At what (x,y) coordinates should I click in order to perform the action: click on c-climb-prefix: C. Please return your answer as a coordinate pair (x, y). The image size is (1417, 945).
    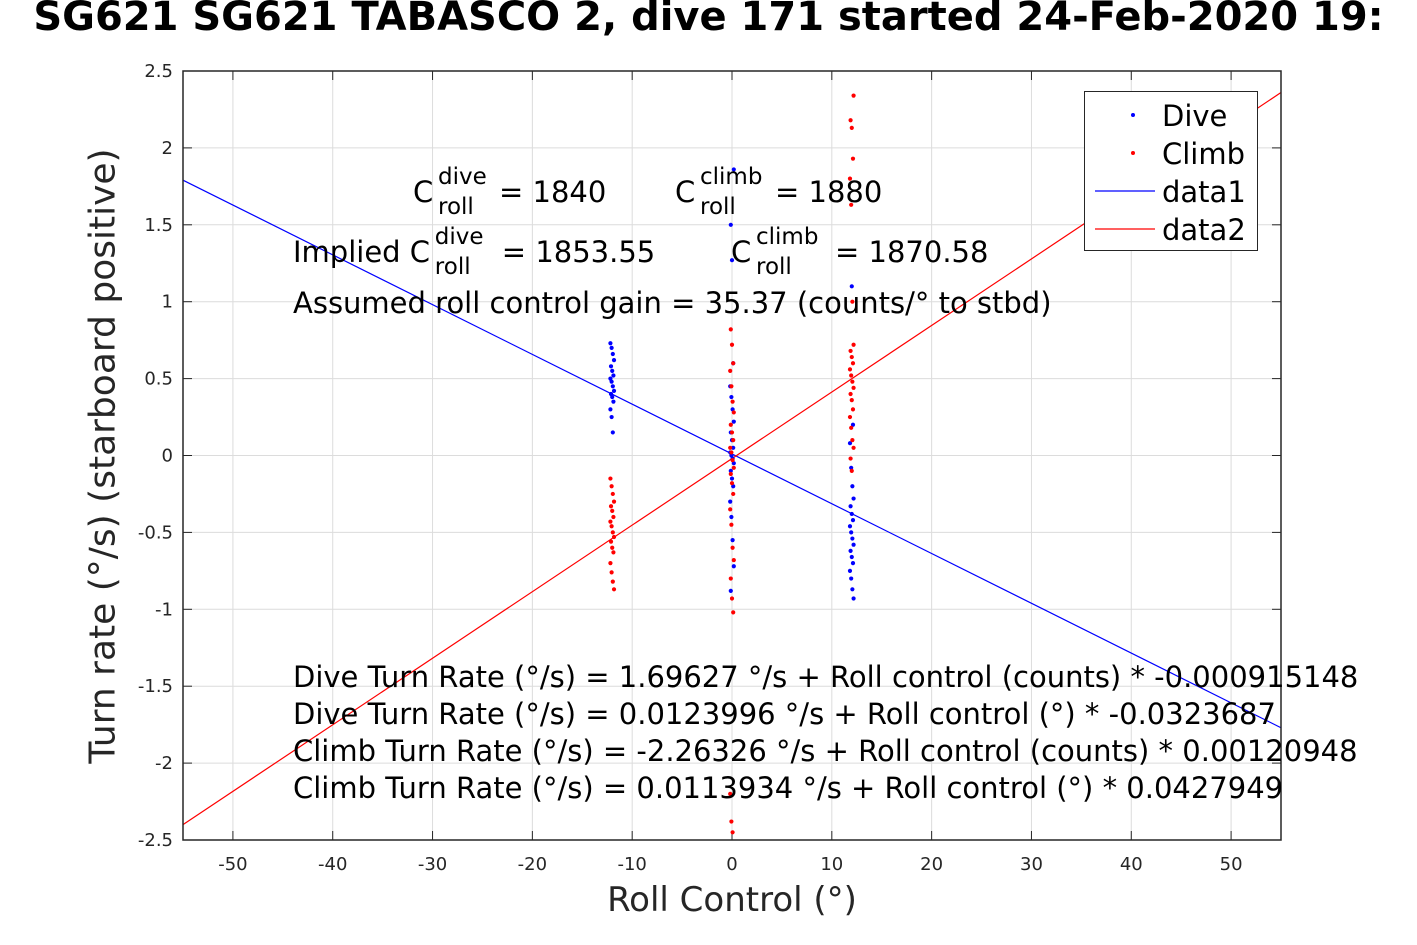
    Looking at the image, I should click on (685, 192).